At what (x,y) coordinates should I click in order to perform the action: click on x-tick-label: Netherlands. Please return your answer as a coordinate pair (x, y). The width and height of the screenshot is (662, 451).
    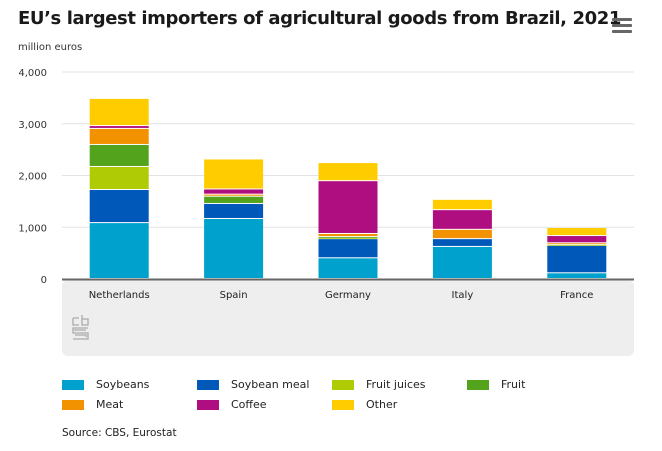
    Looking at the image, I should click on (119, 295).